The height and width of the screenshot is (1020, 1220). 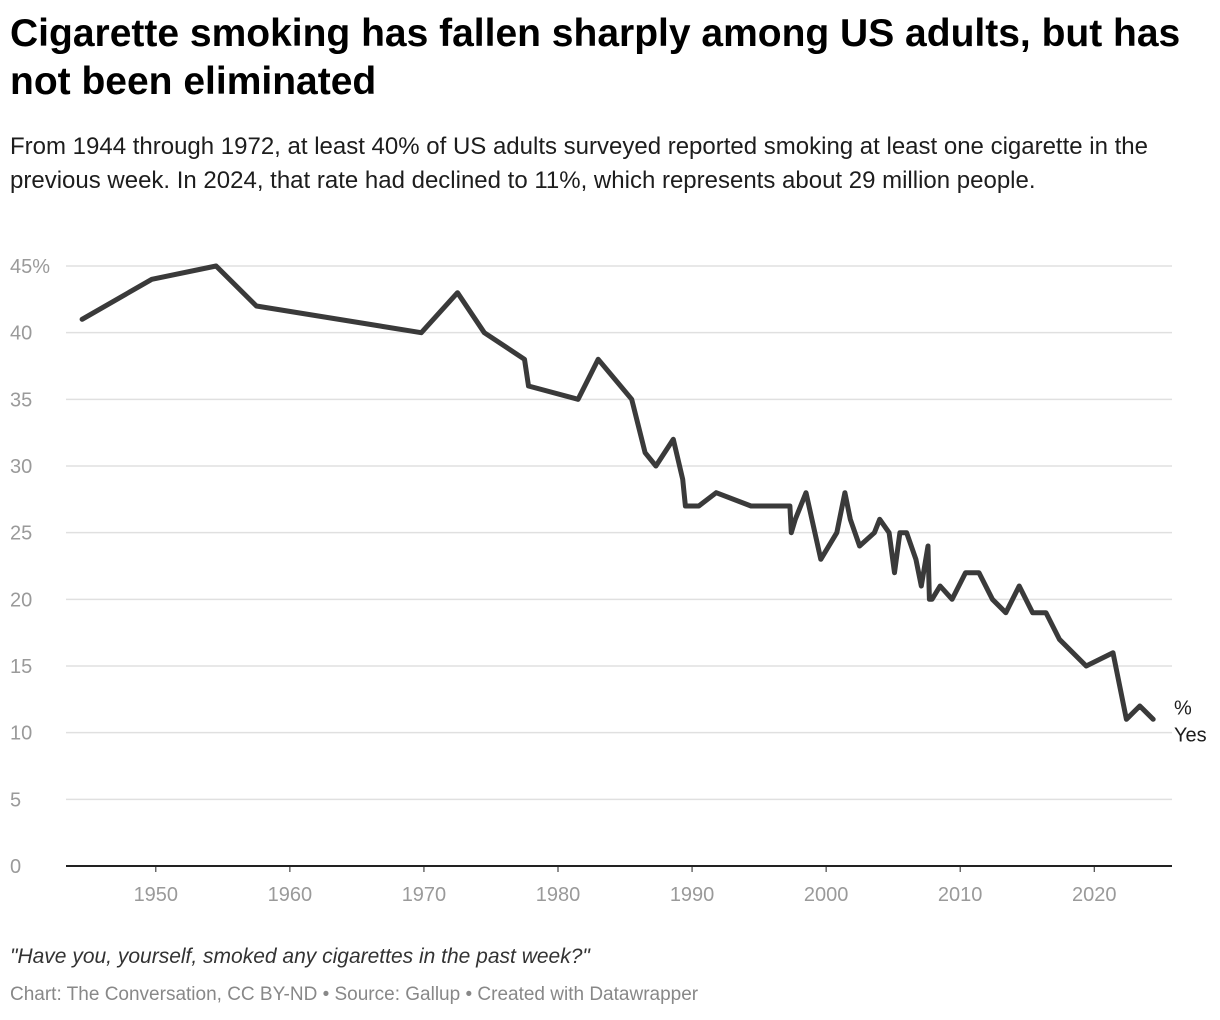 I want to click on y-tick-label: 5, so click(x=15, y=800).